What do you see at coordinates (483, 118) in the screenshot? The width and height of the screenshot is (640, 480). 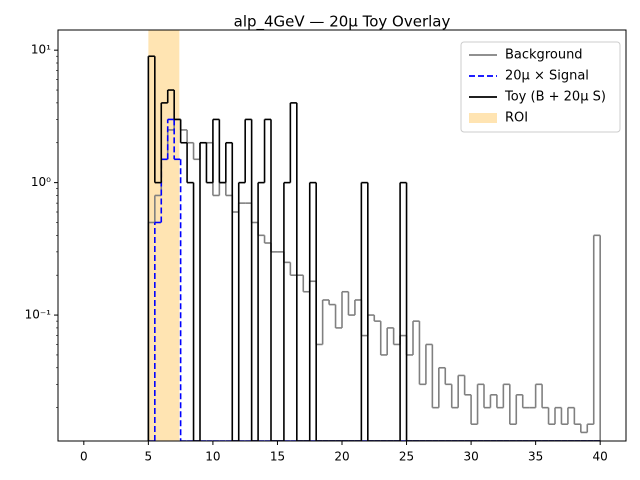 I see `legend-swatch` at bounding box center [483, 118].